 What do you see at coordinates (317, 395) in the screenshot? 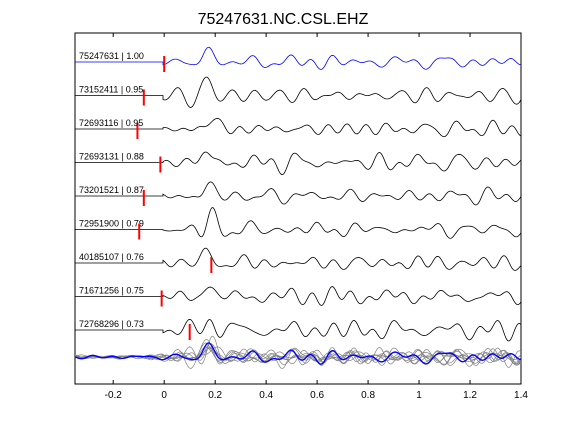
I see `x-tick-label: 0.6` at bounding box center [317, 395].